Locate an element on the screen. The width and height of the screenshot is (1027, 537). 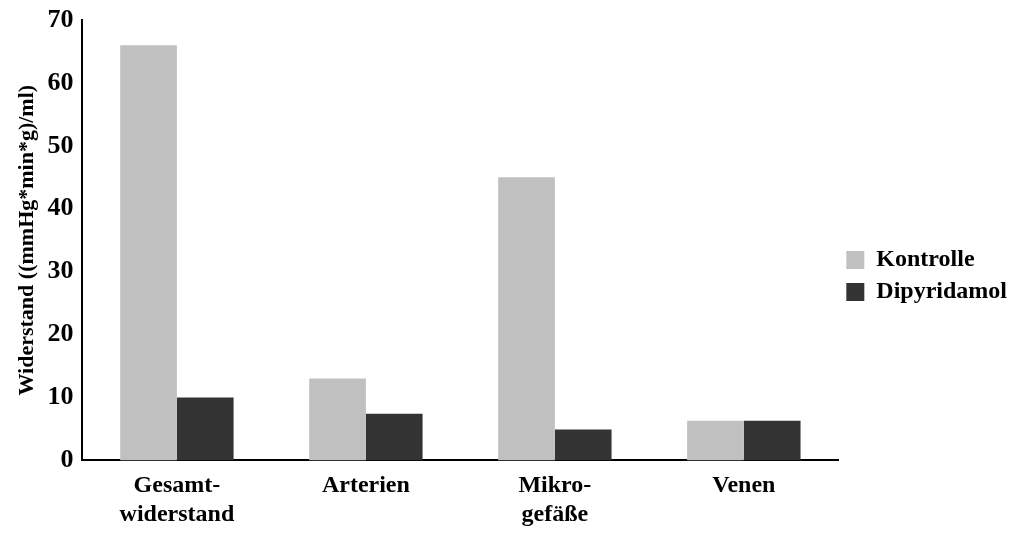
y-tick-label: 30 is located at coordinates (60, 270).